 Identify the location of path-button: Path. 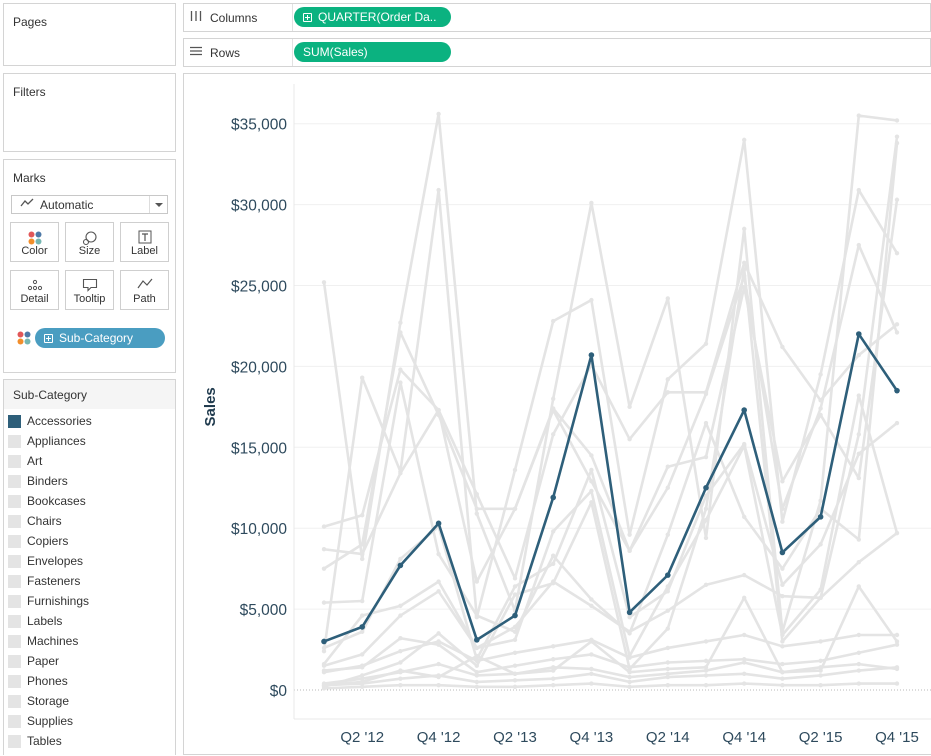
(144, 290).